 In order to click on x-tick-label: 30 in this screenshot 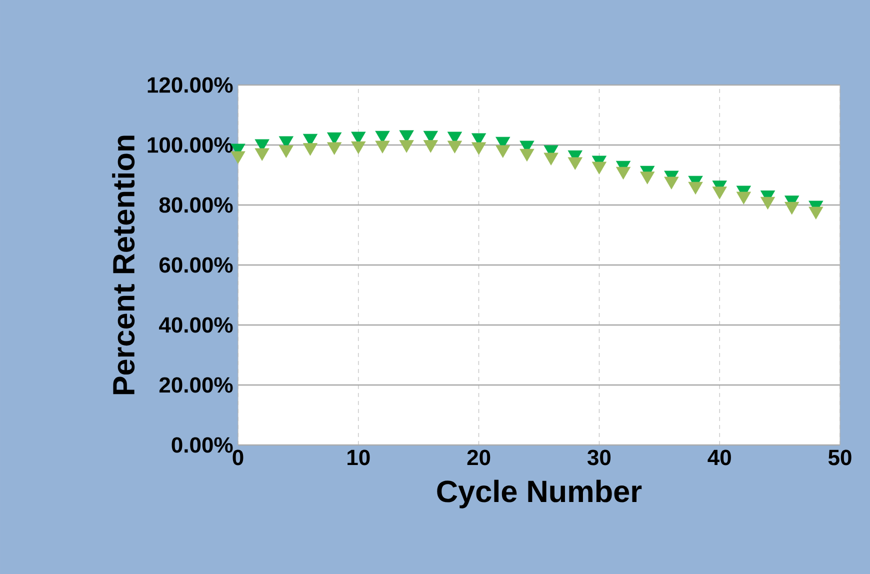, I will do `click(599, 458)`.